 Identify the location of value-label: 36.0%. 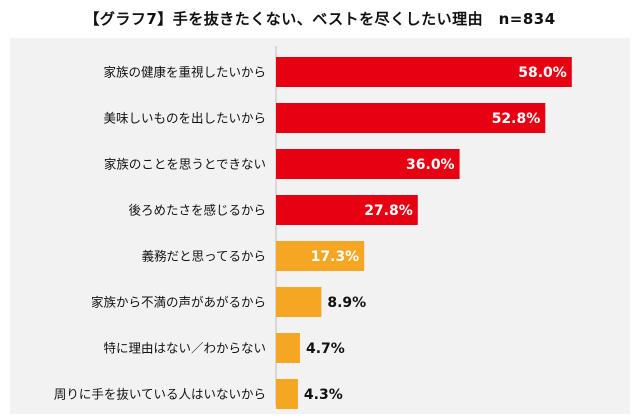
(430, 165).